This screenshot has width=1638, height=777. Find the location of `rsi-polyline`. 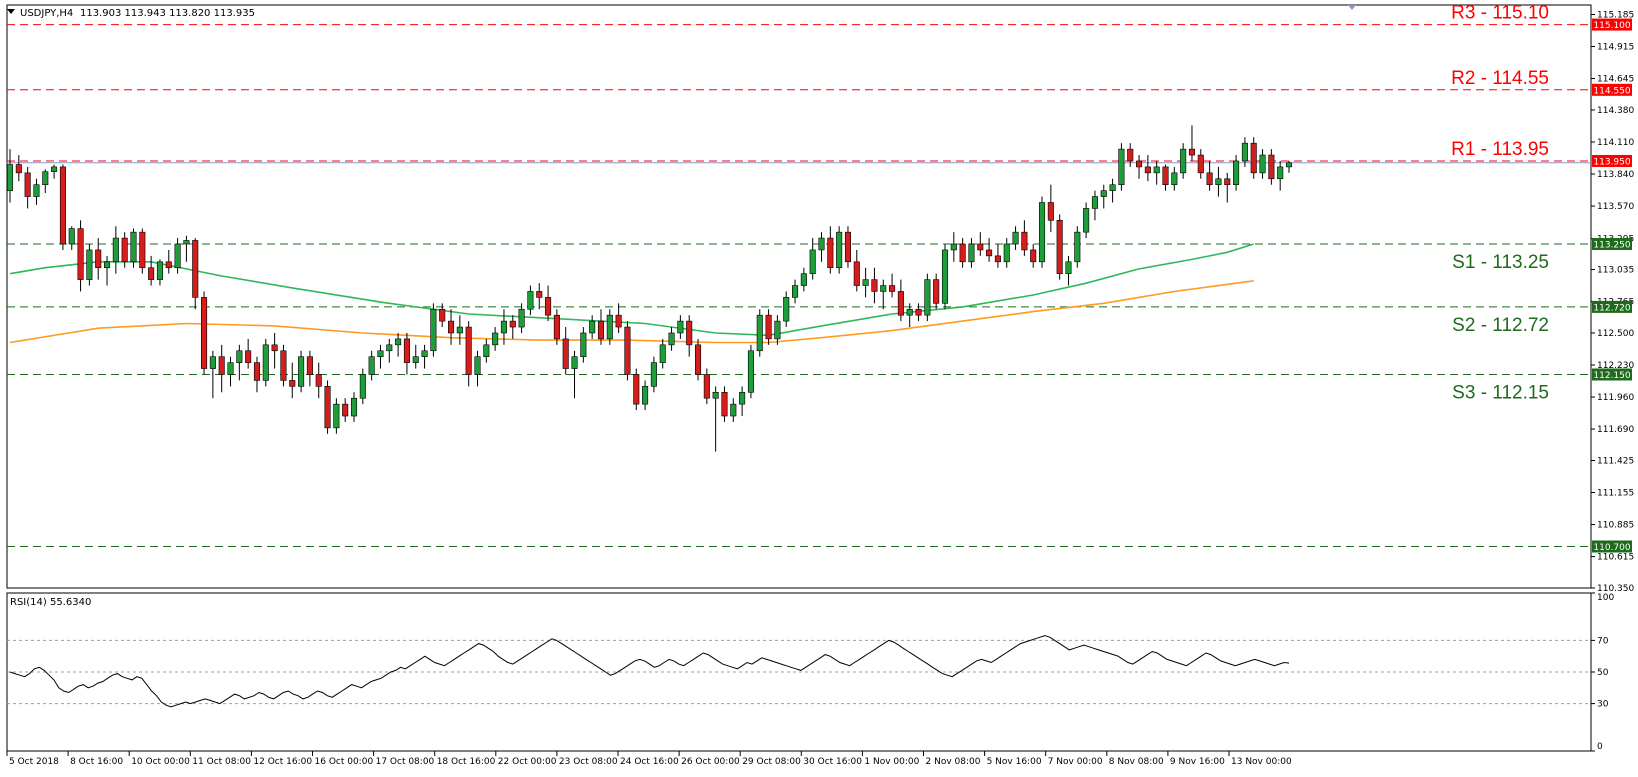

rsi-polyline is located at coordinates (649, 671).